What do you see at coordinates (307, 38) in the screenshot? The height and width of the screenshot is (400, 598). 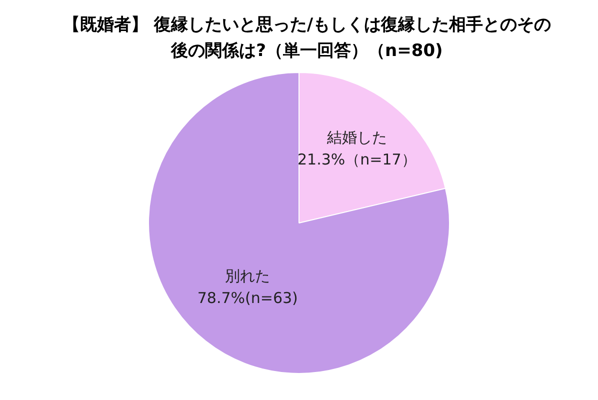 I see `chart-title: 【既婚者】 復縁したいと思った/もしくは復縁した相手とのその後の関係は?（単一回答）（n=80)` at bounding box center [307, 38].